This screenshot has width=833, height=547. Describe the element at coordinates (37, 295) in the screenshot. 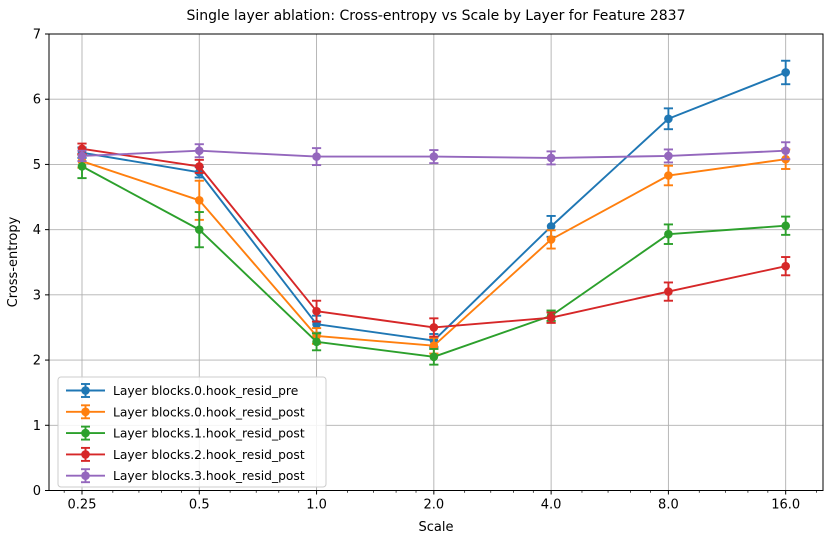

I see `y-tick-label: 3` at that location.